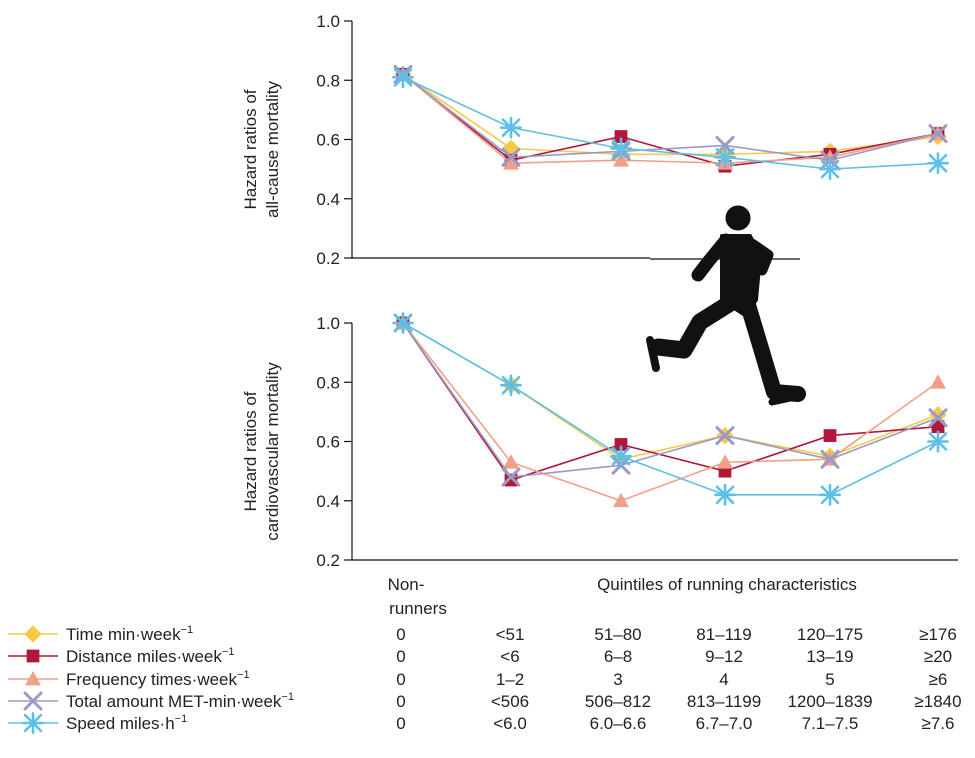 Image resolution: width=975 pixels, height=758 pixels. Describe the element at coordinates (618, 701) in the screenshot. I see `legend-cell: 506–812` at that location.